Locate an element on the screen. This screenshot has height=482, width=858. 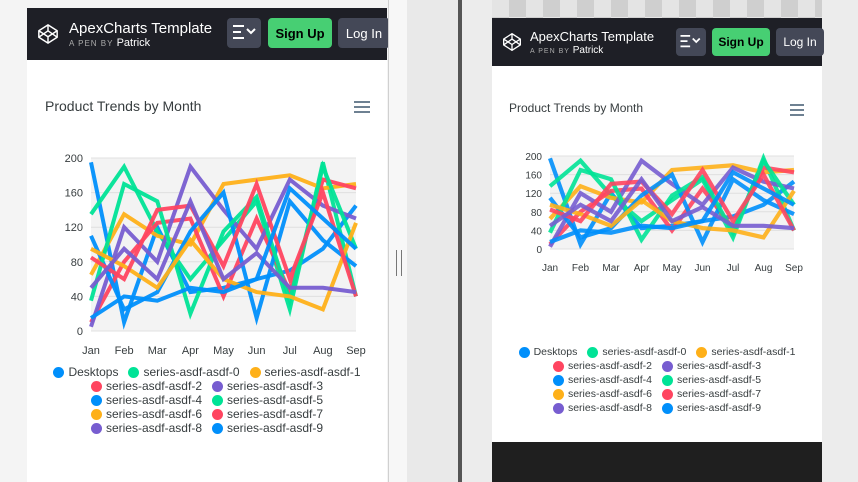
codepen-logo-icon is located at coordinates (48, 34).